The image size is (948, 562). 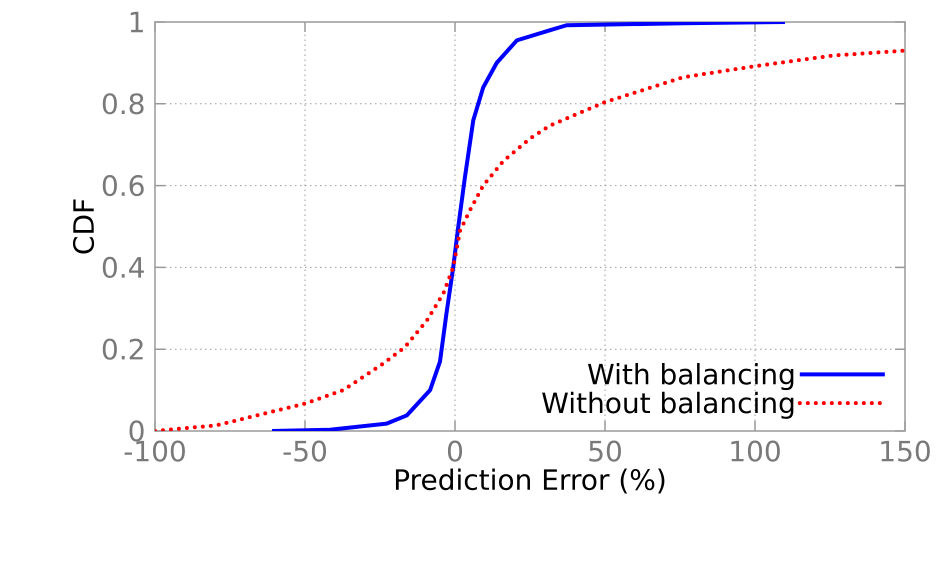 I want to click on y-axis-title: CDF, so click(x=83, y=227).